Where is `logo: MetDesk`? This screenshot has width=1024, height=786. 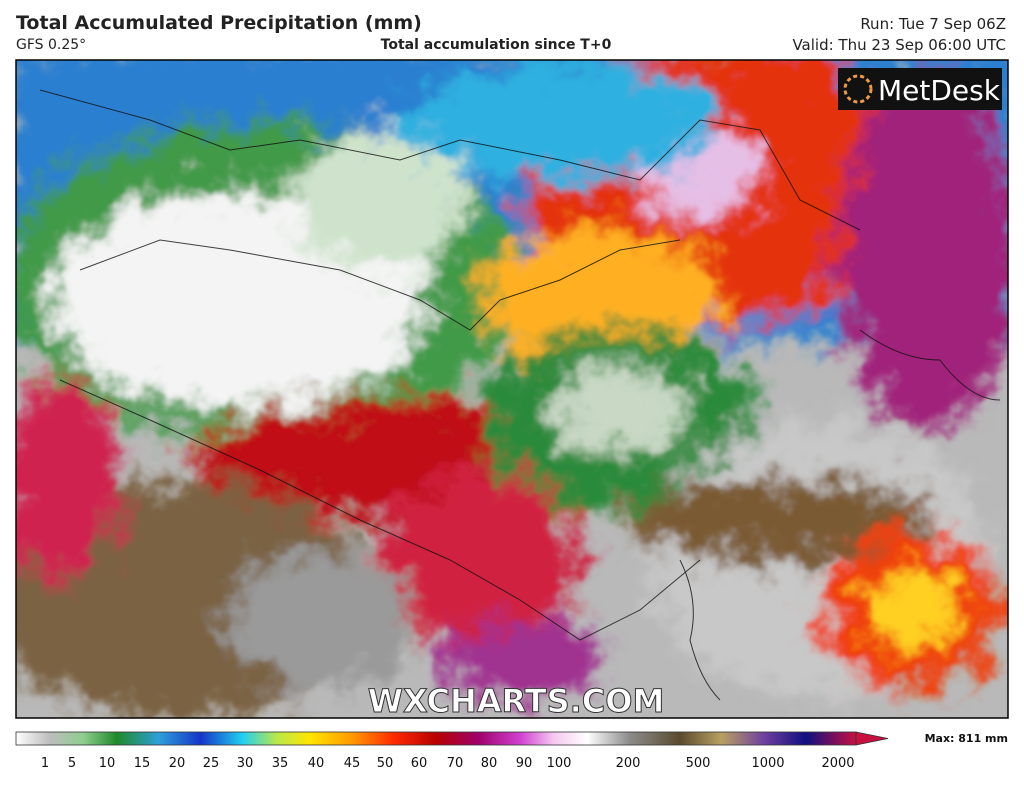 logo: MetDesk is located at coordinates (920, 89).